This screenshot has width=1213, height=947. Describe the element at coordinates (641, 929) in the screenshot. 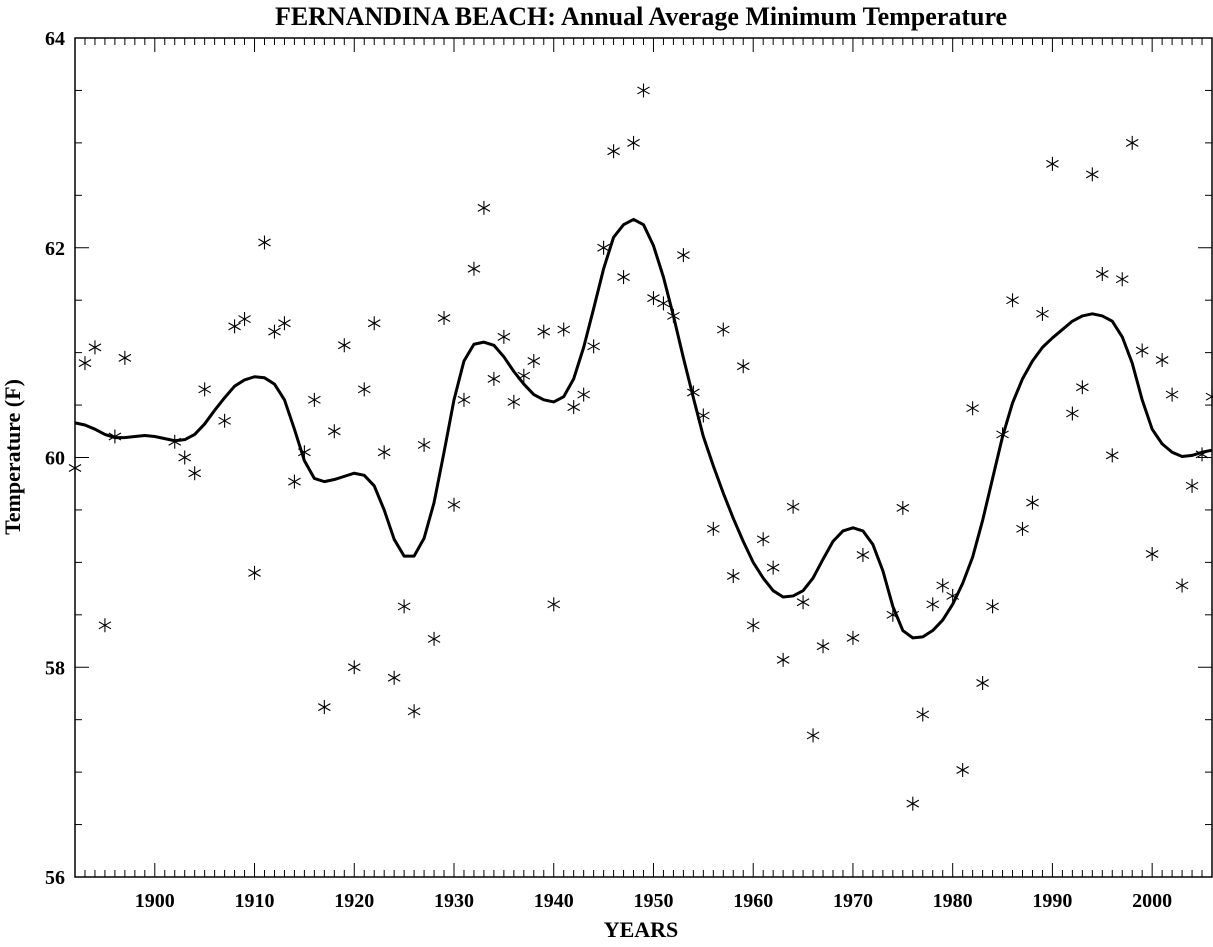

I see `x-axis-label: YEARS` at that location.